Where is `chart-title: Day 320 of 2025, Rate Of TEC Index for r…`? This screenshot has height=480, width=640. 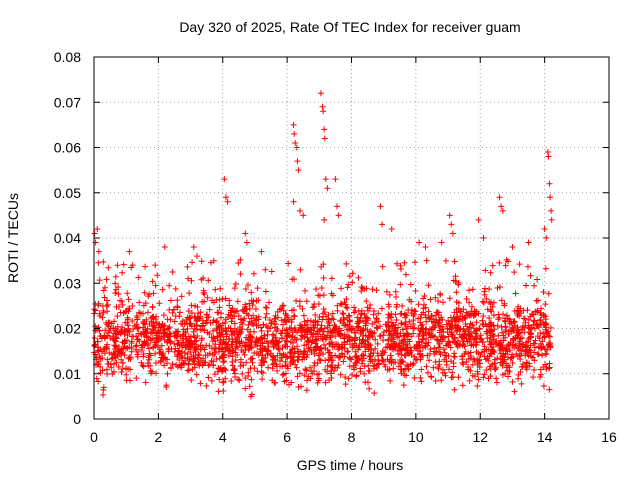 chart-title: Day 320 of 2025, Rate Of TEC Index for r… is located at coordinates (349, 27).